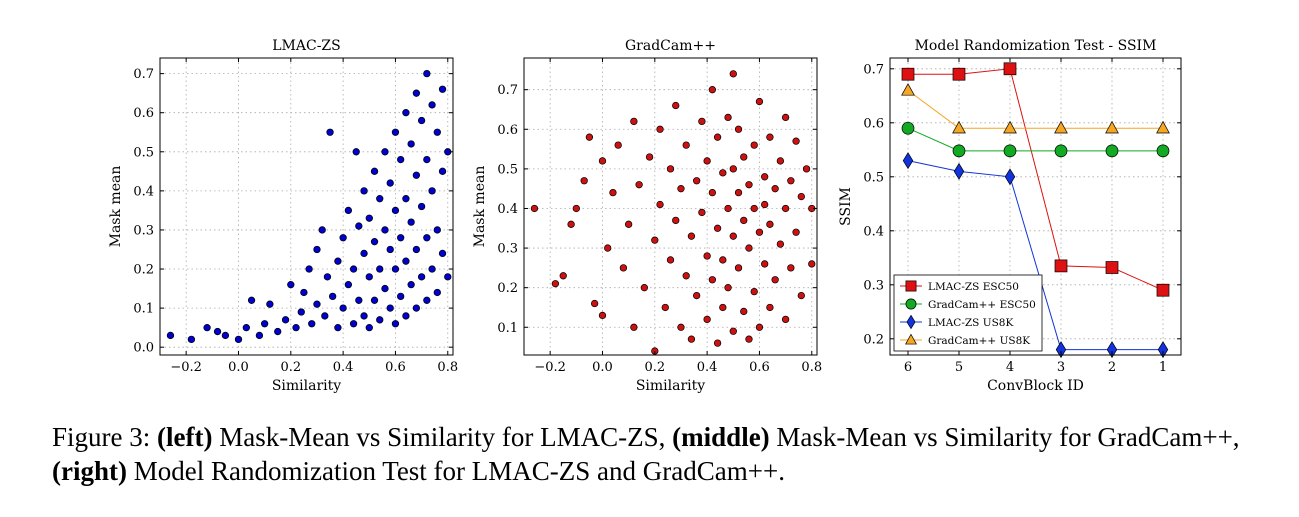 This screenshot has height=517, width=1299. What do you see at coordinates (1004, 437) in the screenshot?
I see `caption-middle-text: Mask-Mean vs Similarity for GradCam++,` at bounding box center [1004, 437].